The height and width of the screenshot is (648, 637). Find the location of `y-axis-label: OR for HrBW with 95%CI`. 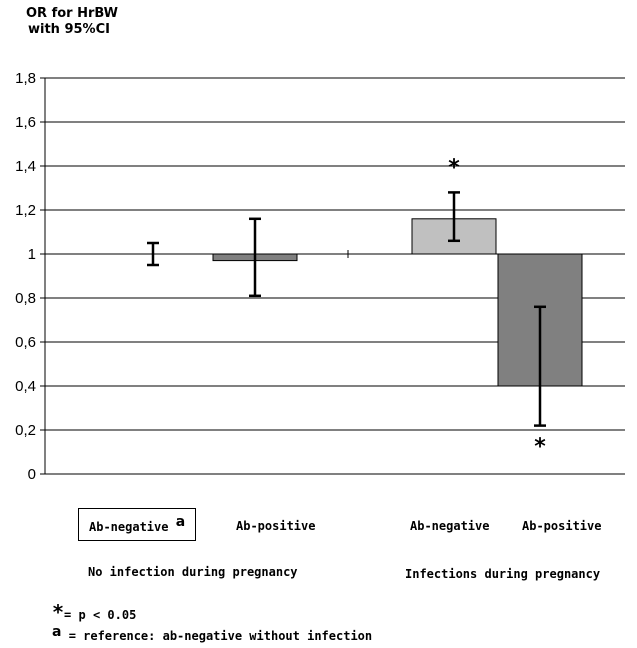

y-axis-label: OR for HrBW with 95%CI is located at coordinates (72, 22).